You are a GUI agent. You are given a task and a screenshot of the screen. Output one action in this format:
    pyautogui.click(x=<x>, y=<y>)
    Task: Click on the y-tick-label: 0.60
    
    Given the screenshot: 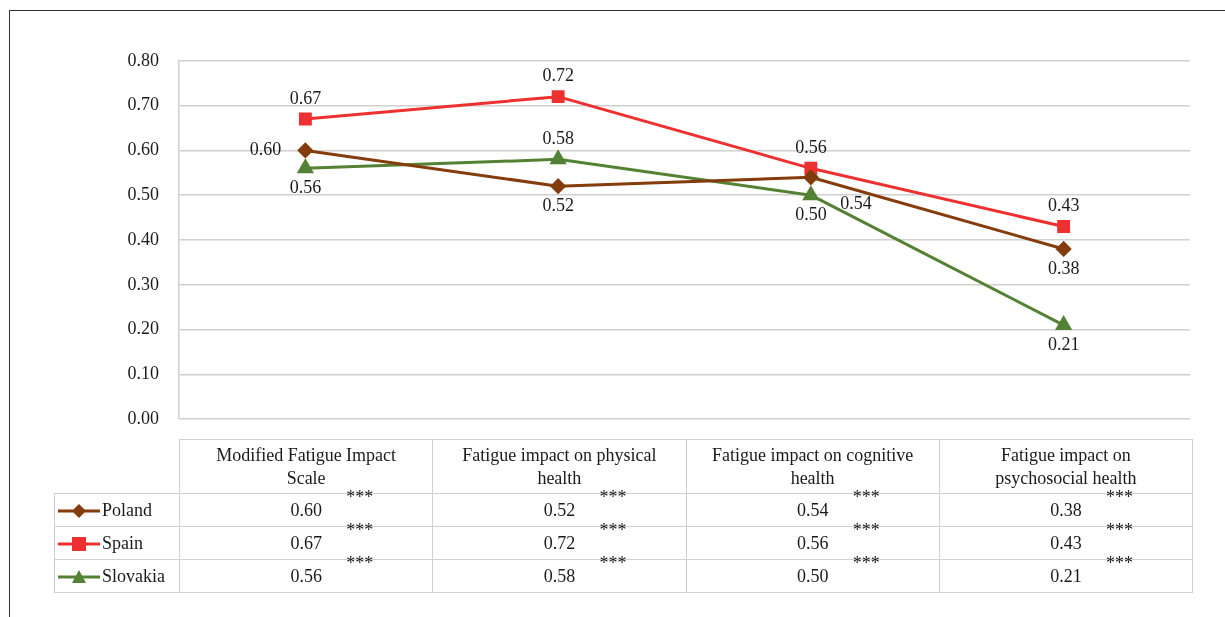 What is the action you would take?
    pyautogui.click(x=143, y=149)
    